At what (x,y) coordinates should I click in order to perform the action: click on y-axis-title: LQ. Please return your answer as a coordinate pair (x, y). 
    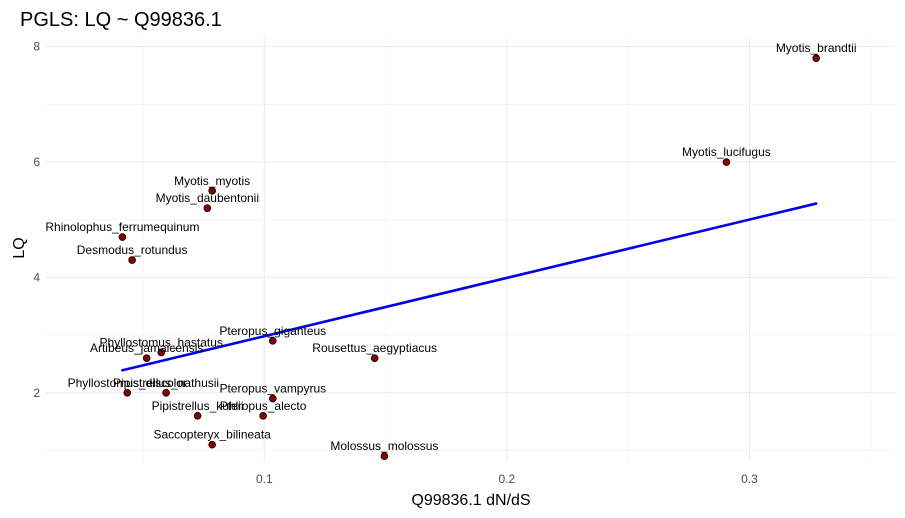
    Looking at the image, I should click on (19, 247).